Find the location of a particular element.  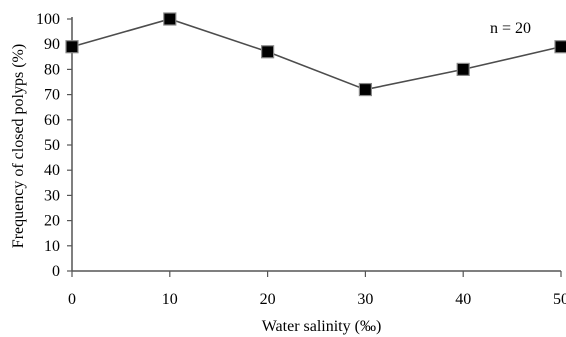

y-tick-label: 20 is located at coordinates (52, 221).